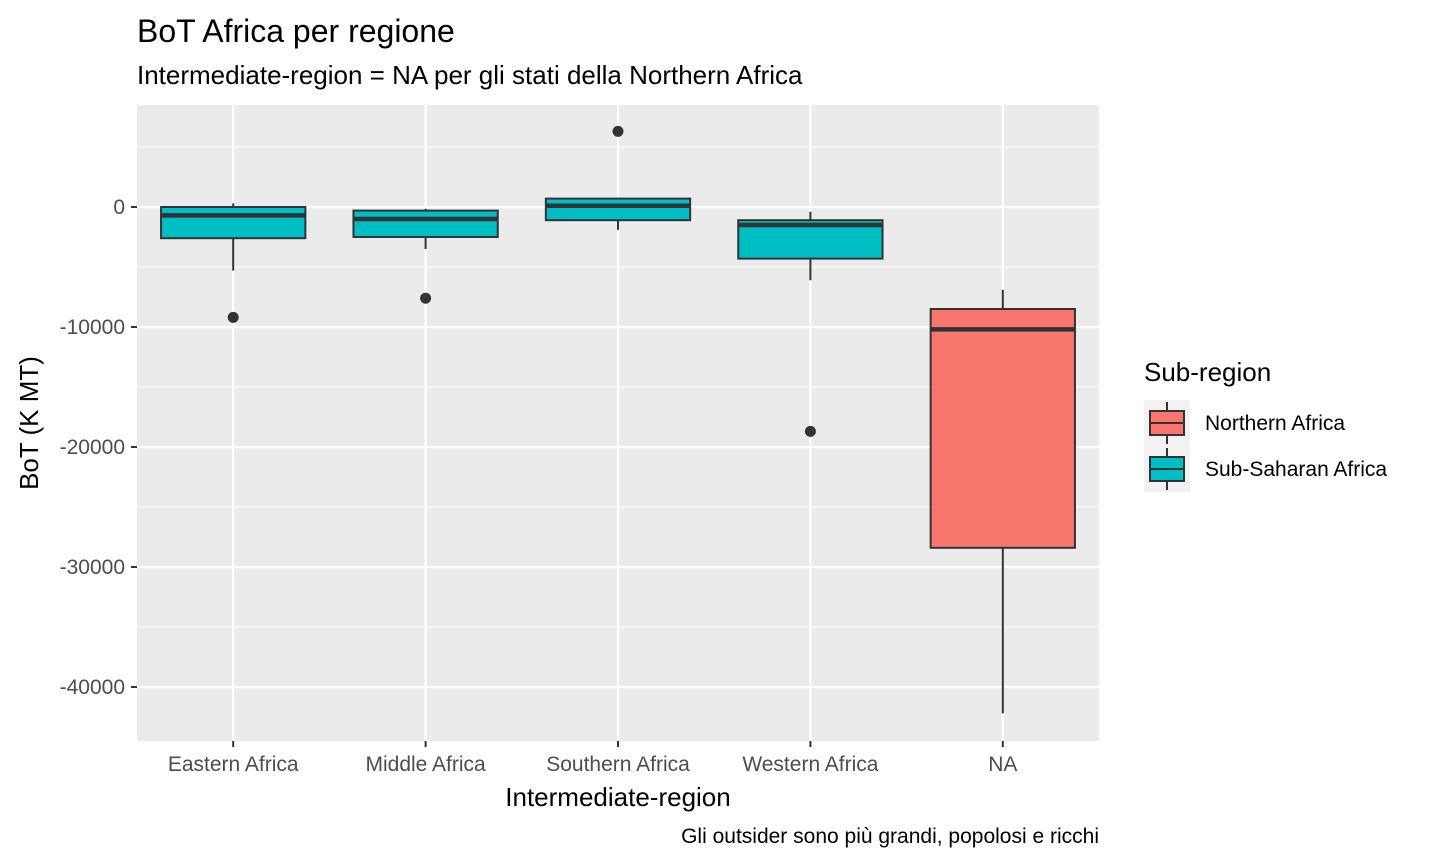  What do you see at coordinates (618, 764) in the screenshot?
I see `x-tick-label: Southern Africa` at bounding box center [618, 764].